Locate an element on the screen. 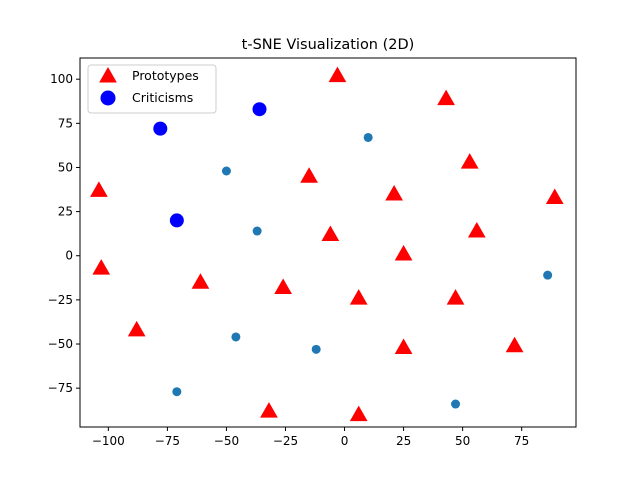 The width and height of the screenshot is (640, 480). y-tick-label: −75 is located at coordinates (60, 388).